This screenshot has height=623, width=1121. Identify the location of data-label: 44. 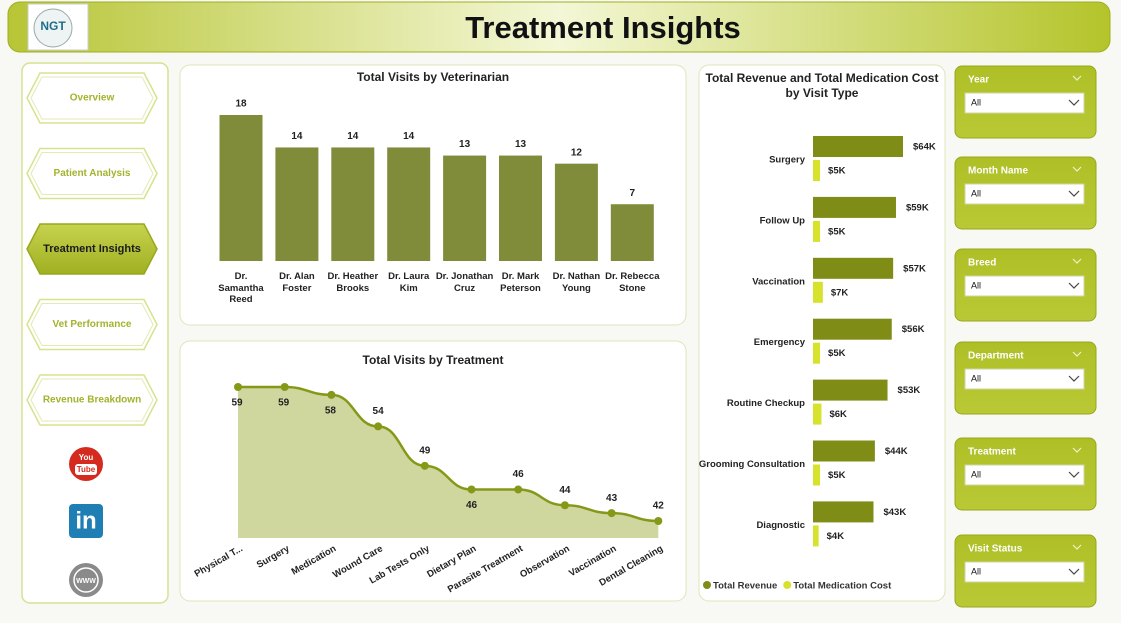
(565, 490).